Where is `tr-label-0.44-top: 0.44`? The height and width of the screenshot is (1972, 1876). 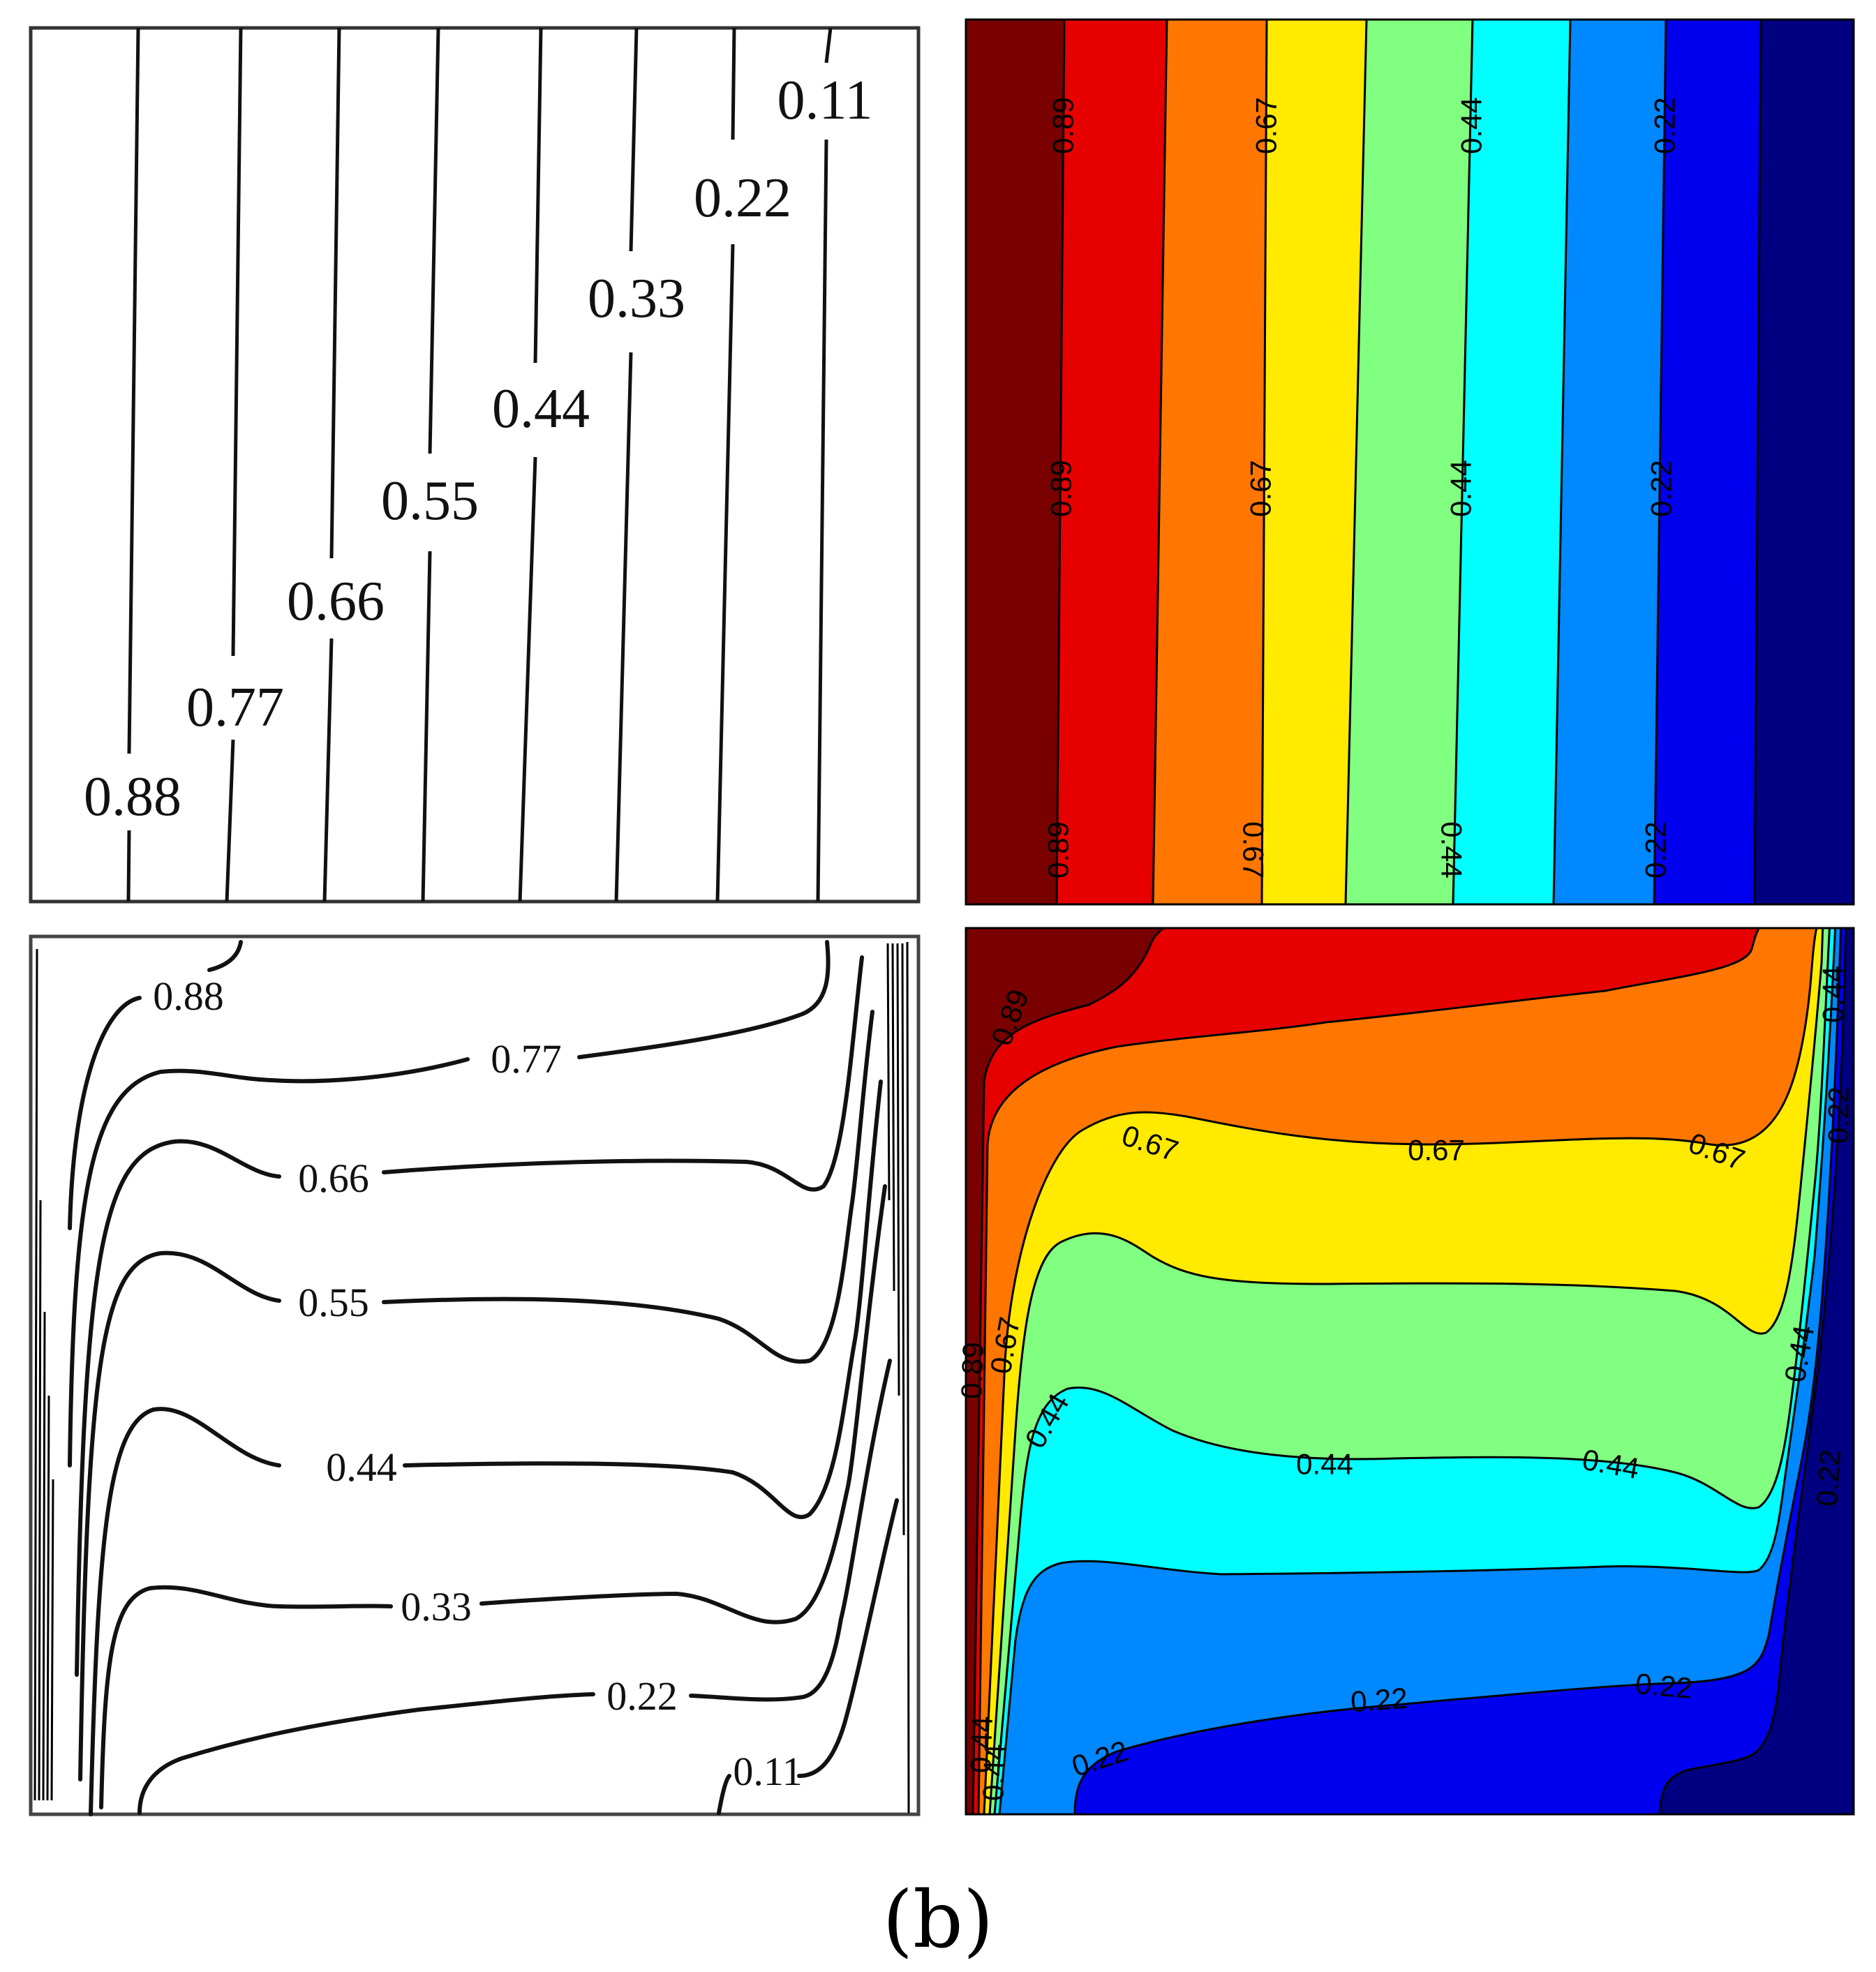
tr-label-0.44-top: 0.44 is located at coordinates (1471, 125).